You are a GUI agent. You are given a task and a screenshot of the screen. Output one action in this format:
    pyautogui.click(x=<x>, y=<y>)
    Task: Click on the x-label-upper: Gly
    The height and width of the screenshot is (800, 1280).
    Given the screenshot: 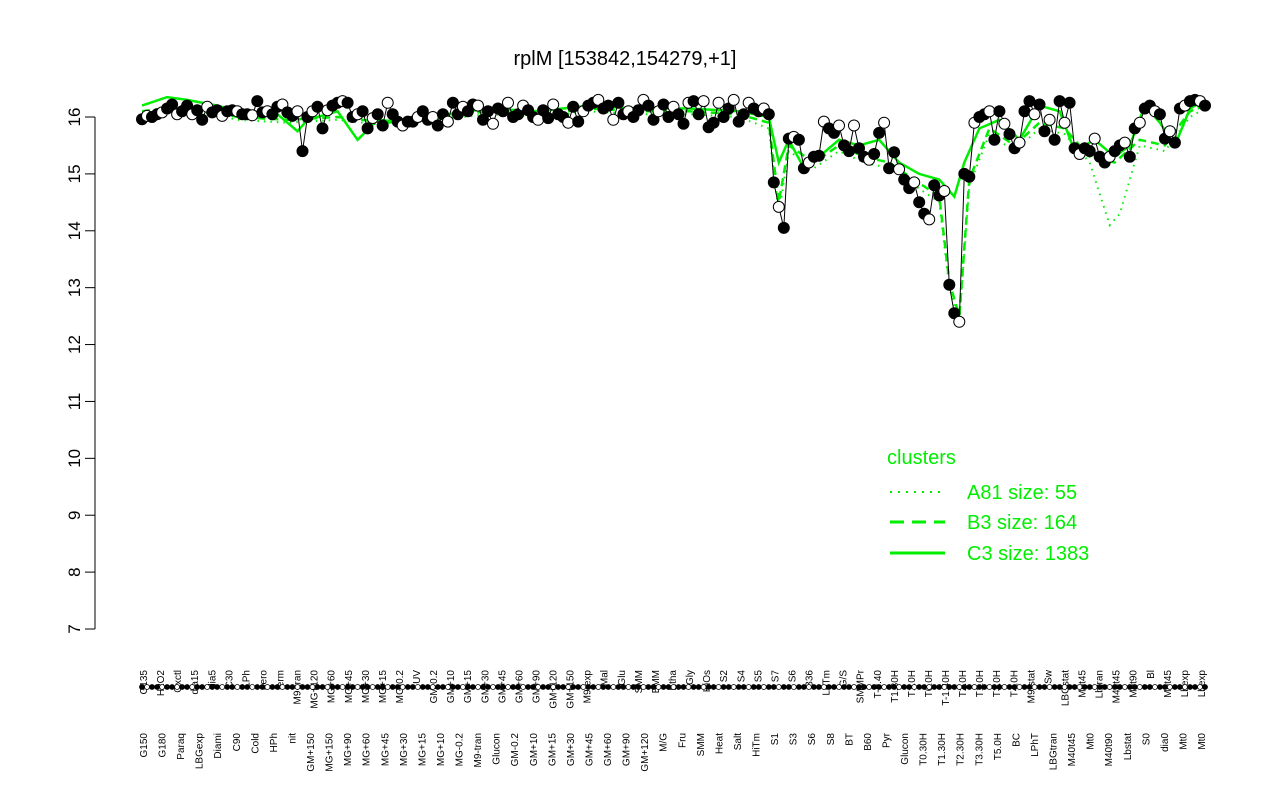 What is the action you would take?
    pyautogui.click(x=690, y=677)
    